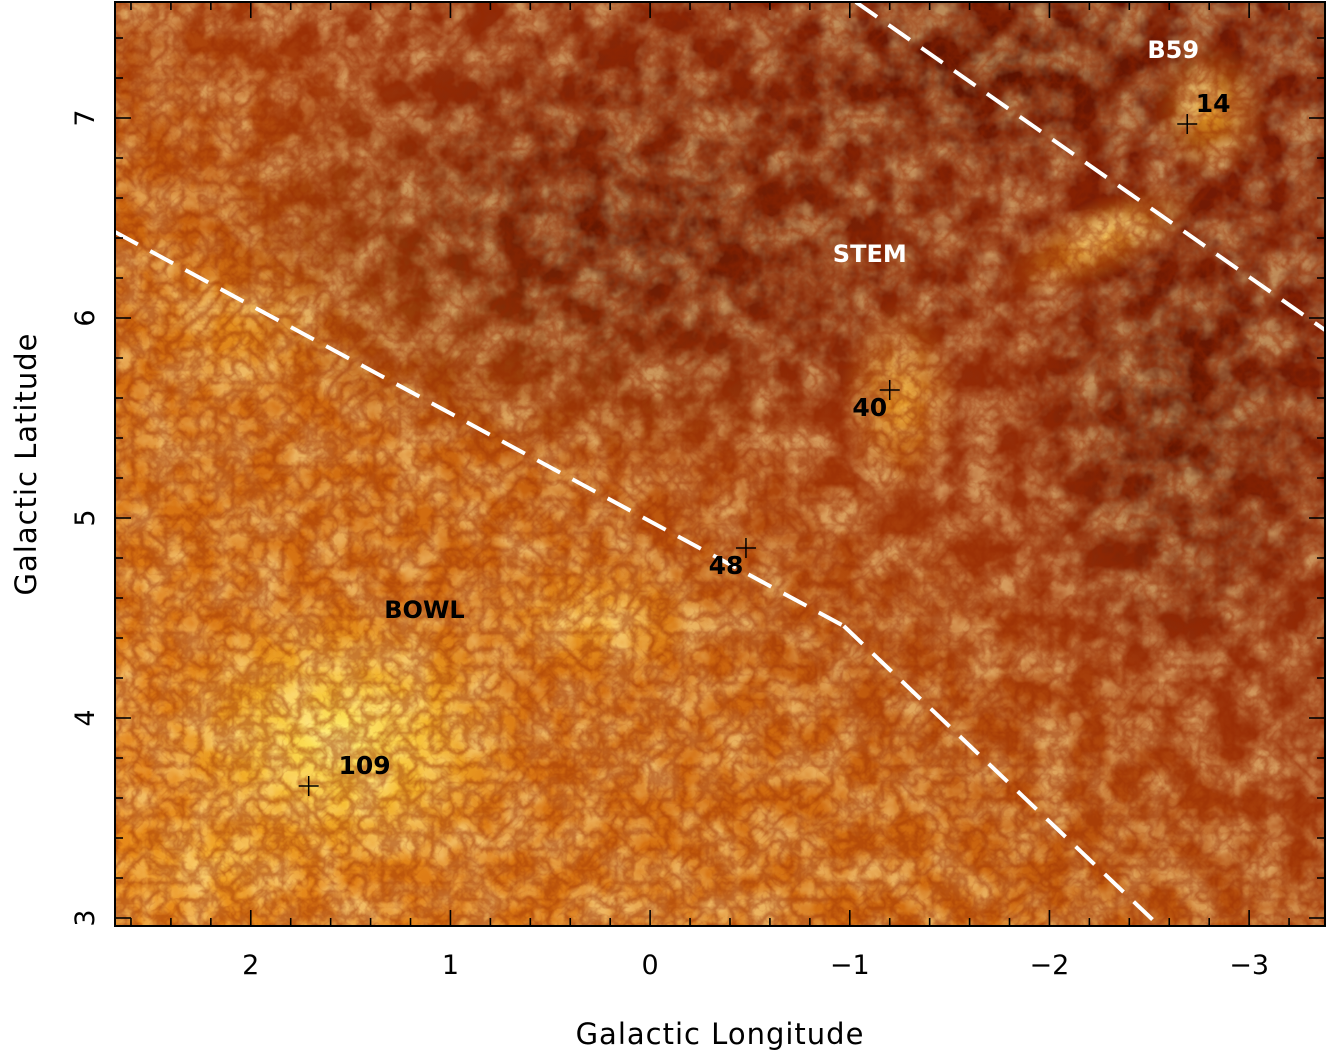  Describe the element at coordinates (1249, 965) in the screenshot. I see `x-tick-label: −3` at that location.